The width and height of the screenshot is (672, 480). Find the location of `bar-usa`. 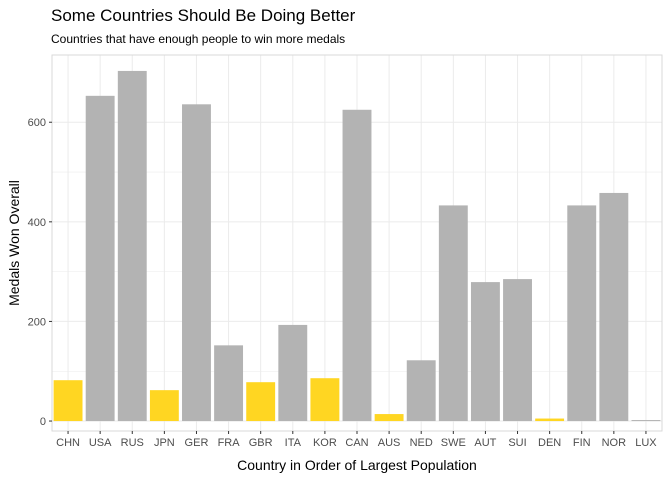

bar-usa is located at coordinates (100, 258).